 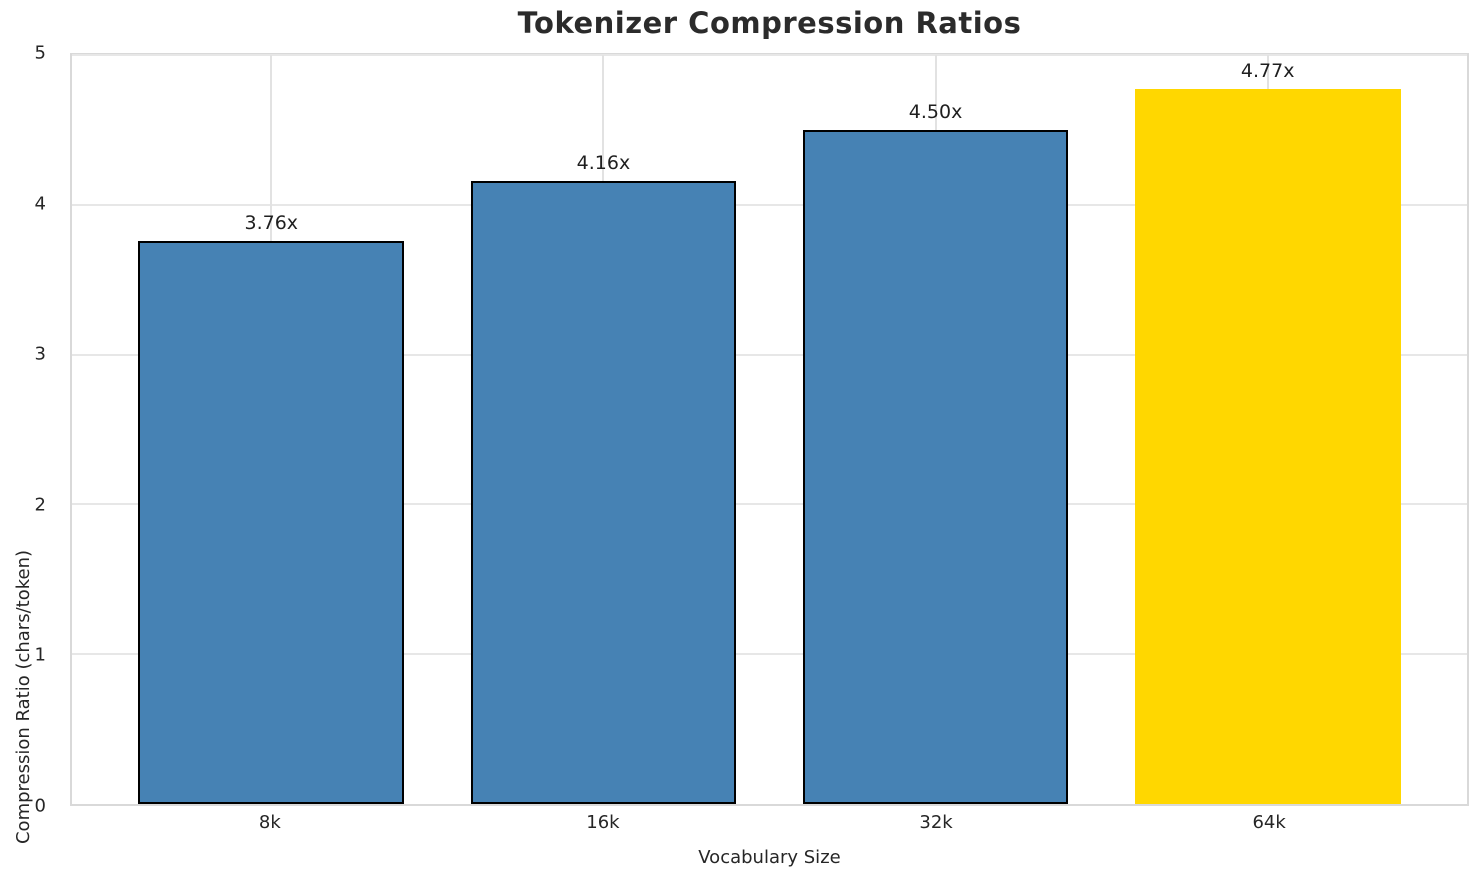 What do you see at coordinates (269, 822) in the screenshot?
I see `x-tick-label-8k: 8k` at bounding box center [269, 822].